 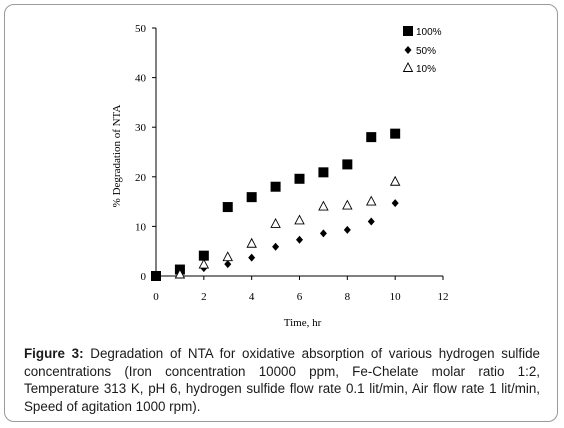 I want to click on y-tick-label: 30, so click(x=141, y=128).